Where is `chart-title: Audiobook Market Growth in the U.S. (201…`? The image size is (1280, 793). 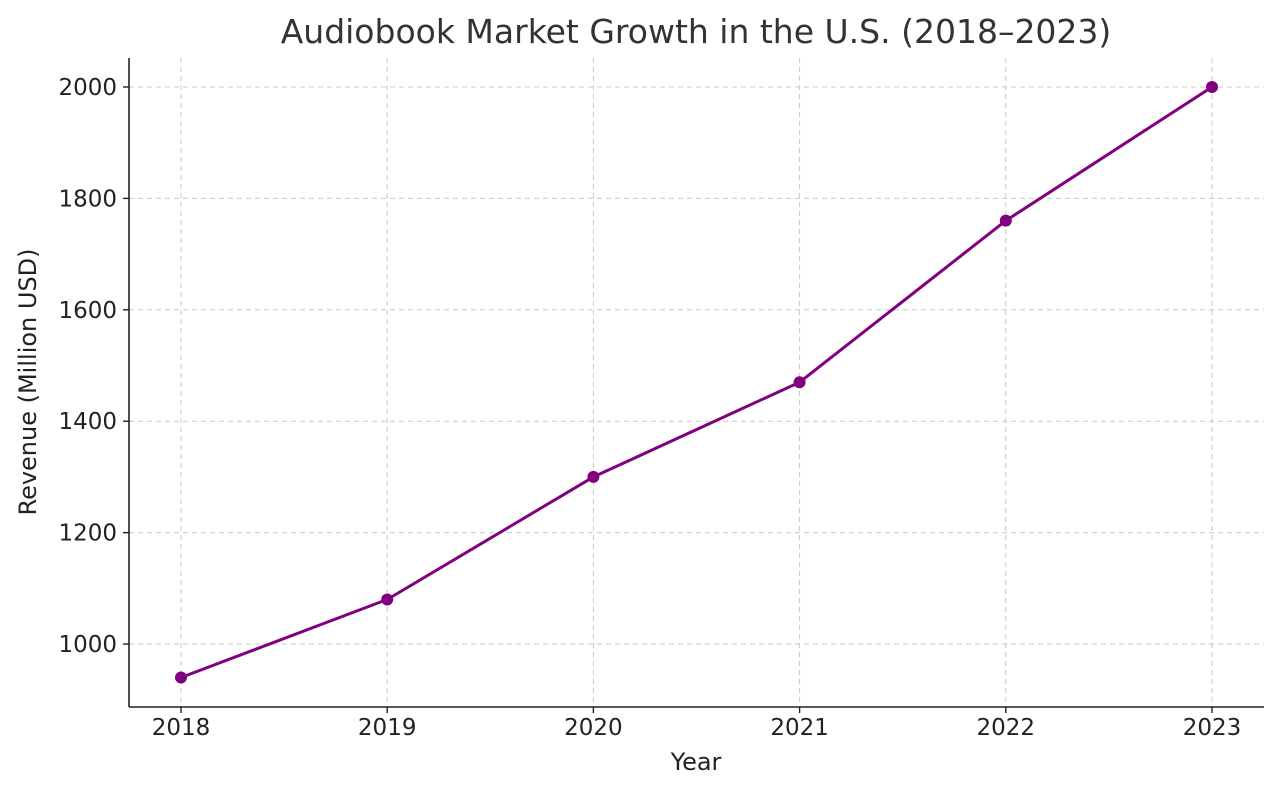
chart-title: Audiobook Market Growth in the U.S. (201… is located at coordinates (696, 31).